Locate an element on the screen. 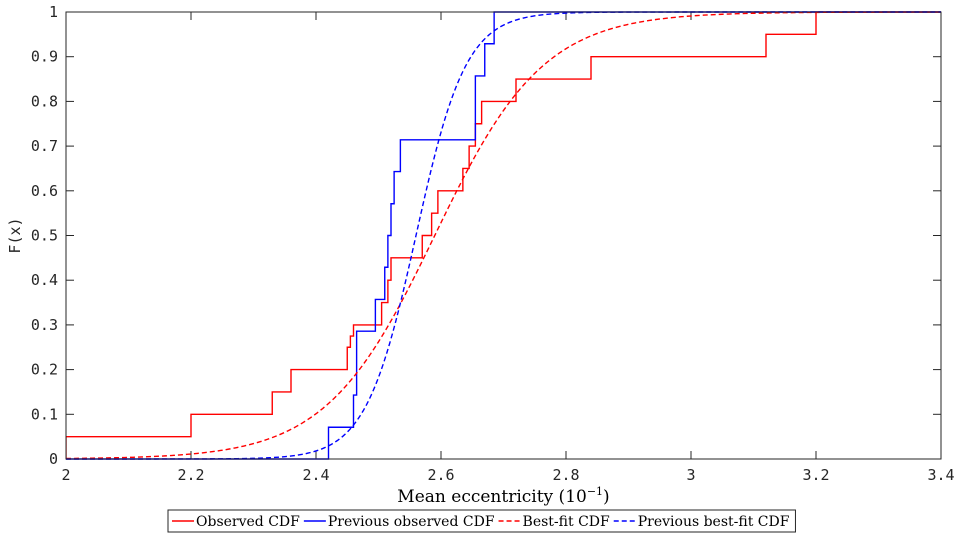 The height and width of the screenshot is (545, 963). y-tick-label: 0.2 is located at coordinates (44, 370).